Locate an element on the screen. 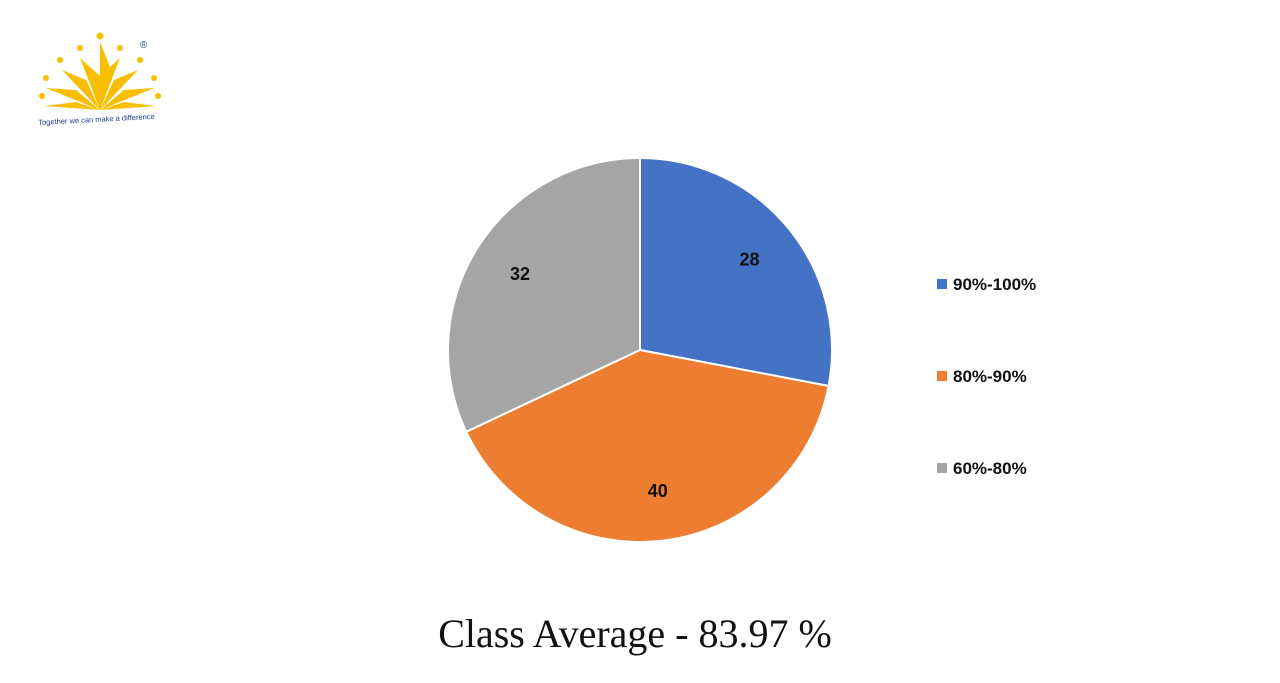 Image resolution: width=1280 pixels, height=683 pixels. legend-label: 60%-80% is located at coordinates (990, 468).